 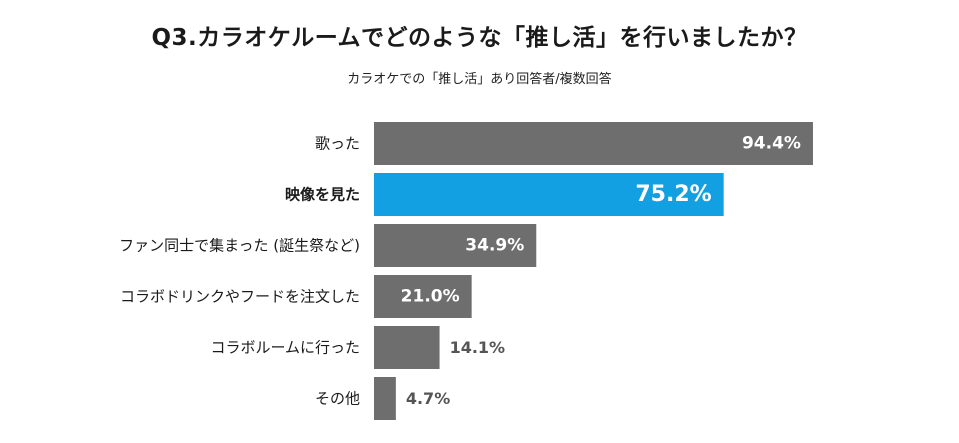 What do you see at coordinates (337, 144) in the screenshot?
I see `category-label: 歌った` at bounding box center [337, 144].